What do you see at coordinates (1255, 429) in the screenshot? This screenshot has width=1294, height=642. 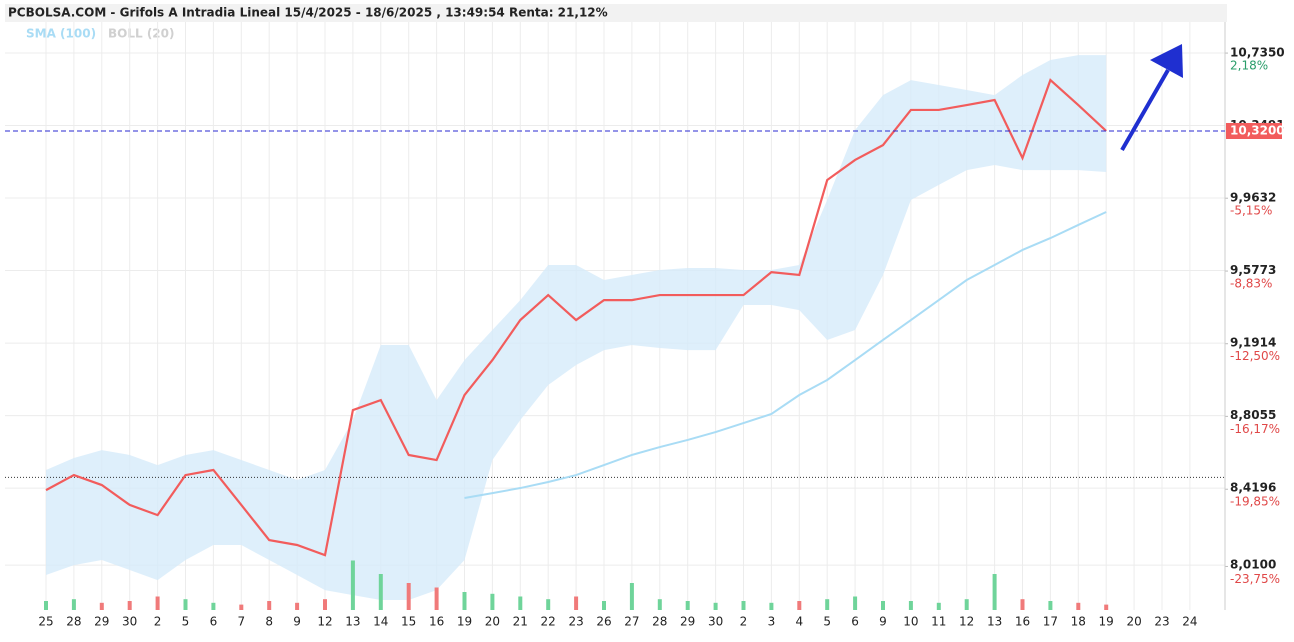 I see `y2-tick-label: -16,17%` at bounding box center [1255, 429].